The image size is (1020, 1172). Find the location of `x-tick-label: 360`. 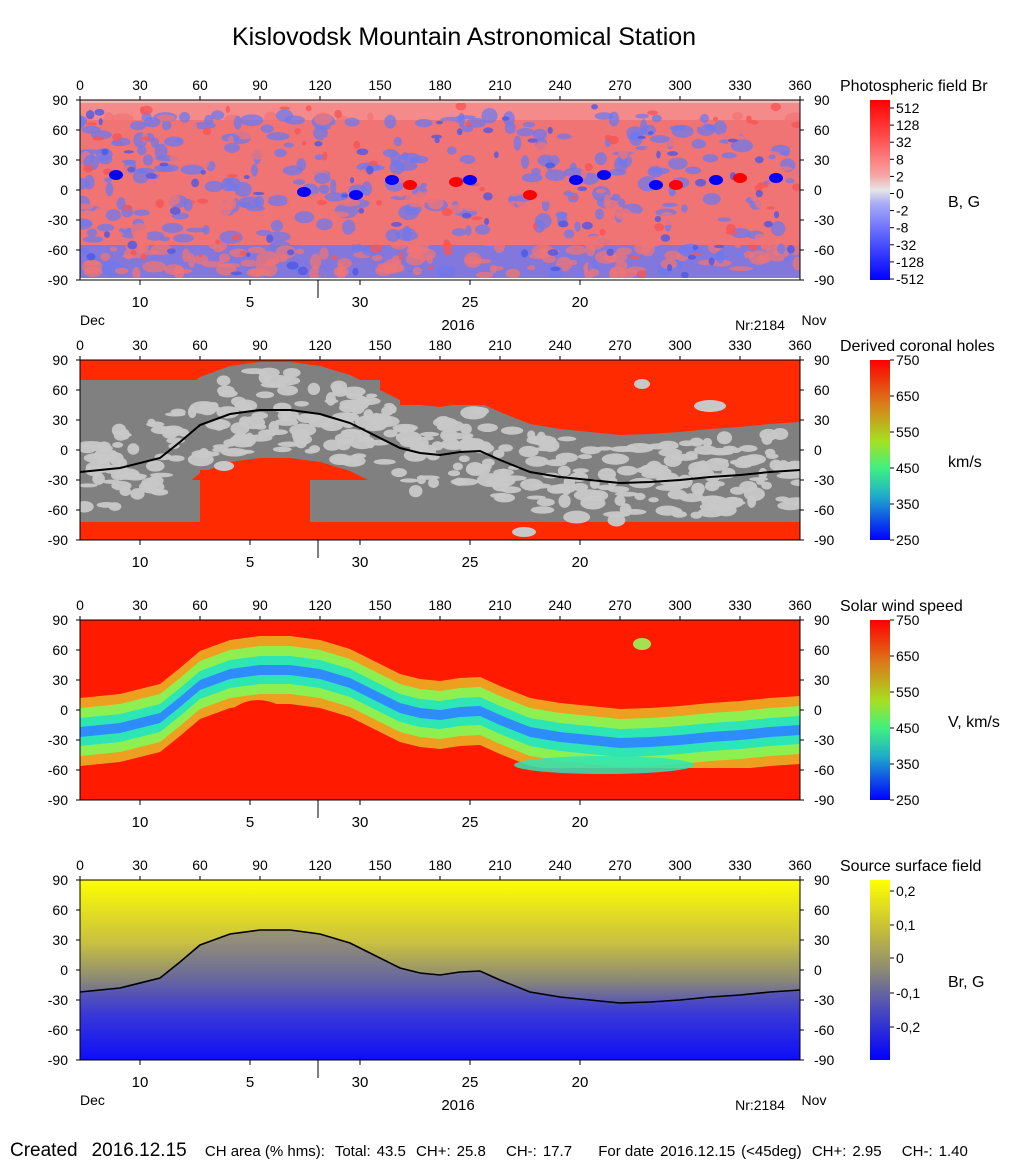

x-tick-label: 360 is located at coordinates (800, 345).